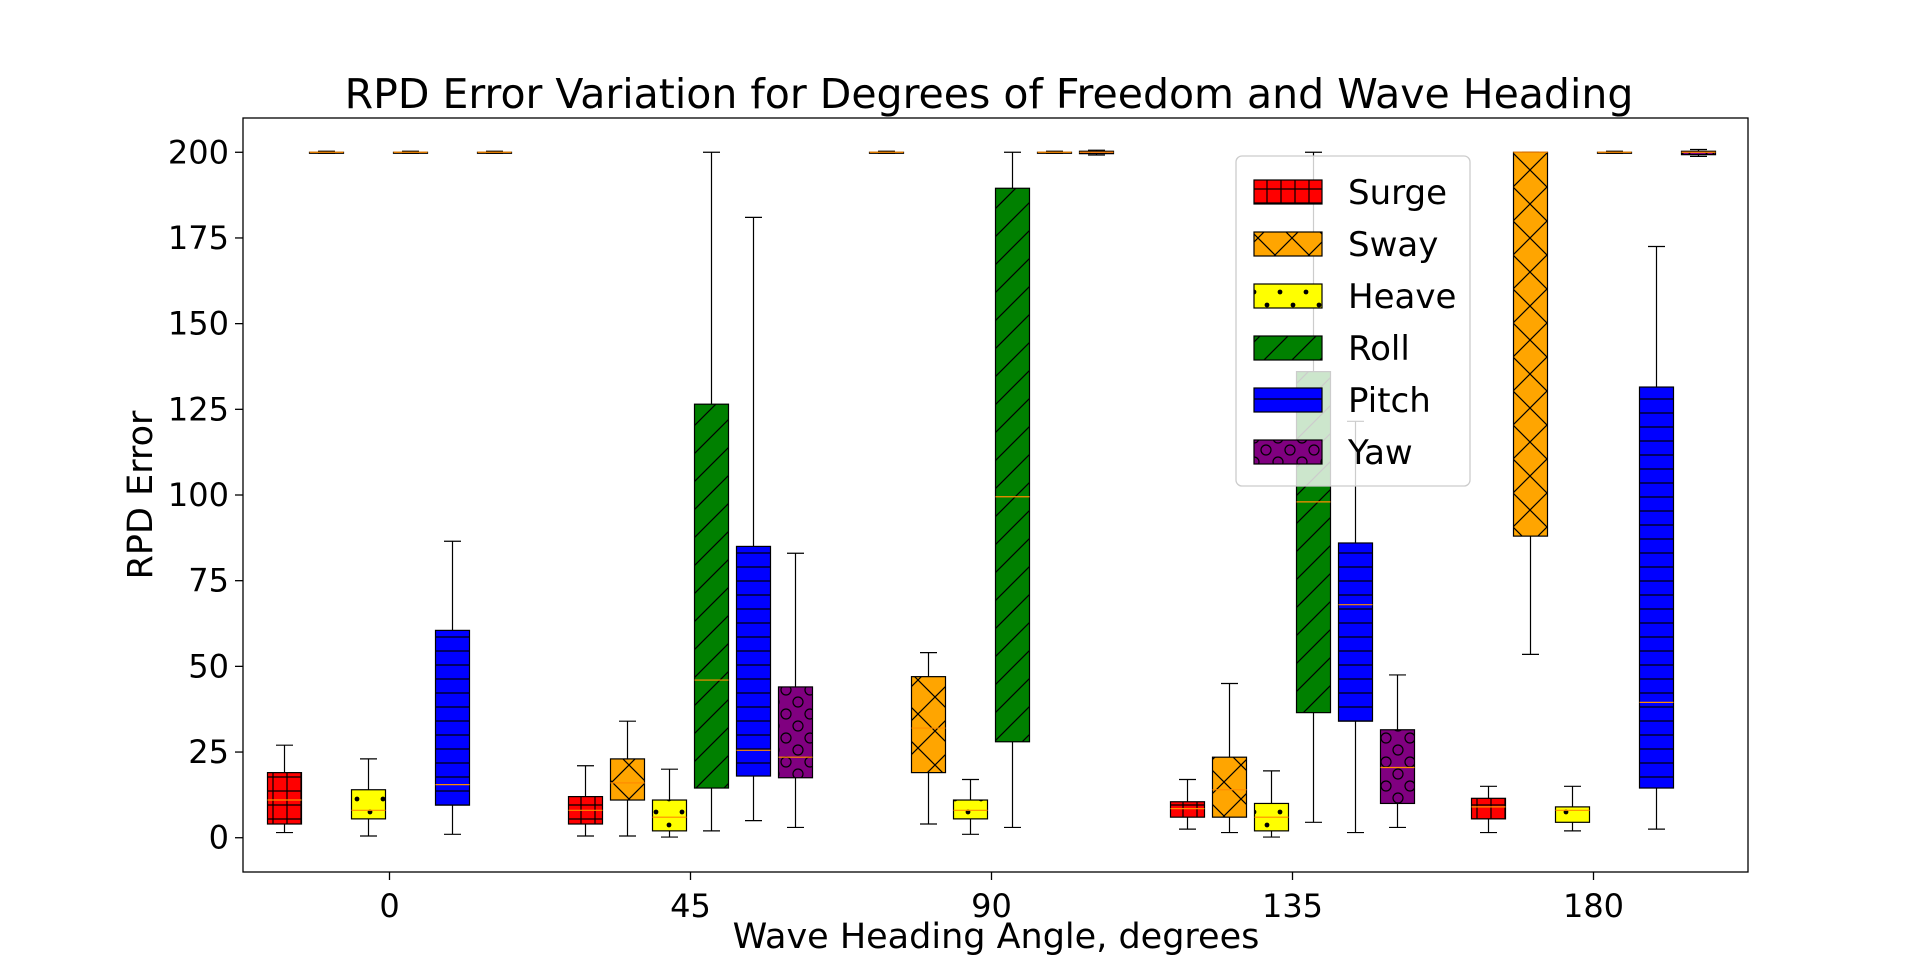 The image size is (1920, 967). I want to click on y-tick-label: 100, so click(198, 495).